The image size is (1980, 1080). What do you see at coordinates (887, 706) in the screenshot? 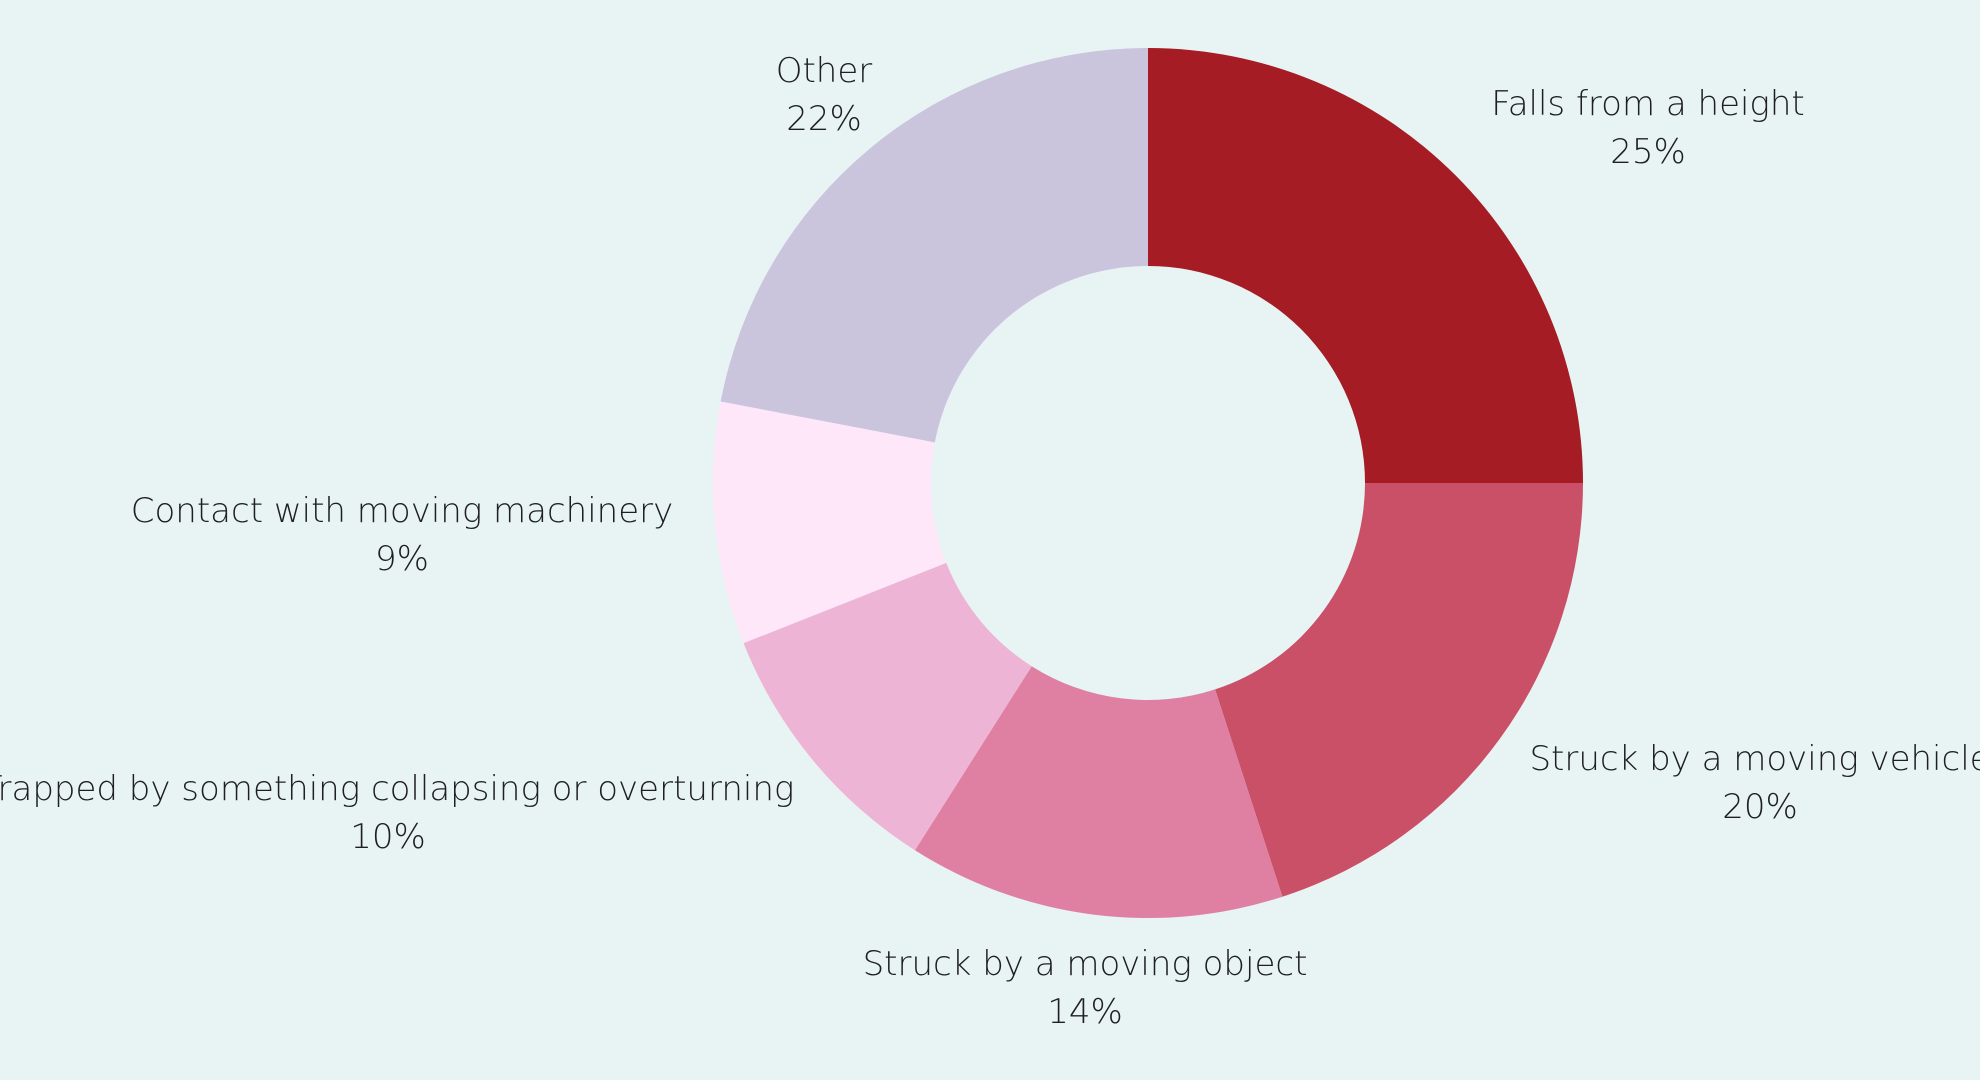
I see `slice-trapped-by-something-collapsing-or-overturning` at bounding box center [887, 706].